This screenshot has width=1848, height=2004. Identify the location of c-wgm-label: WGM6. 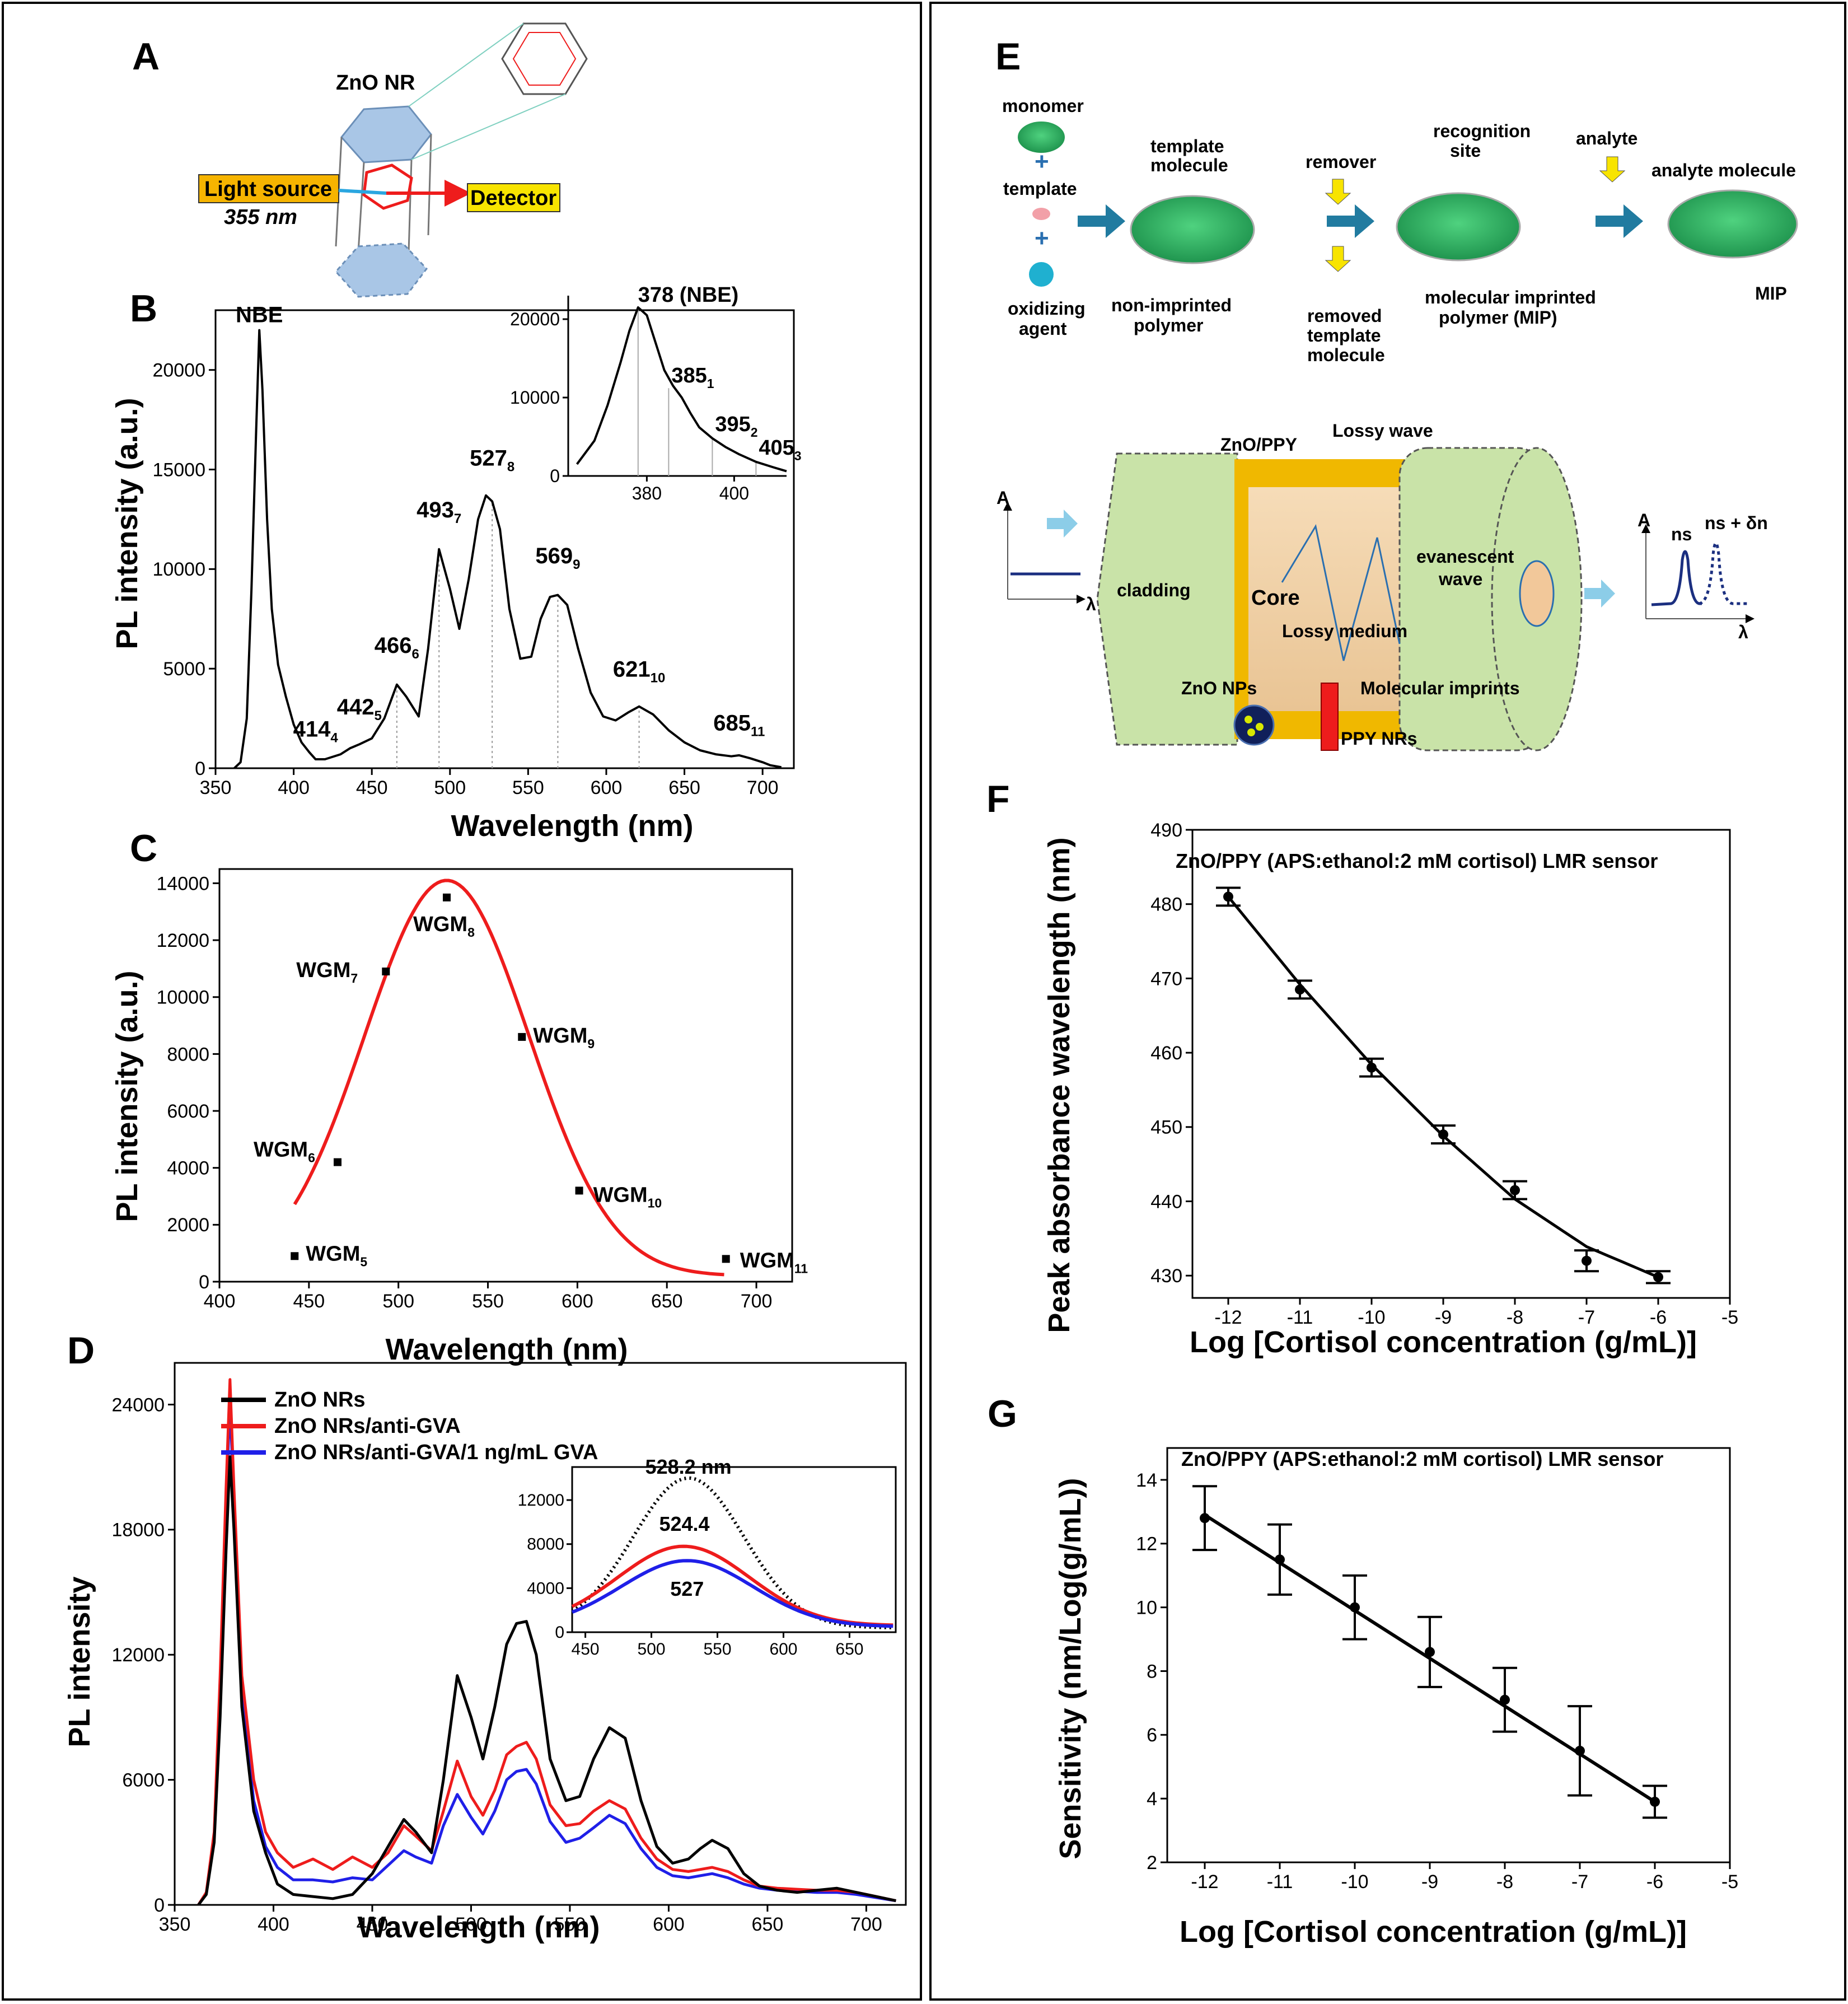
(284, 1151).